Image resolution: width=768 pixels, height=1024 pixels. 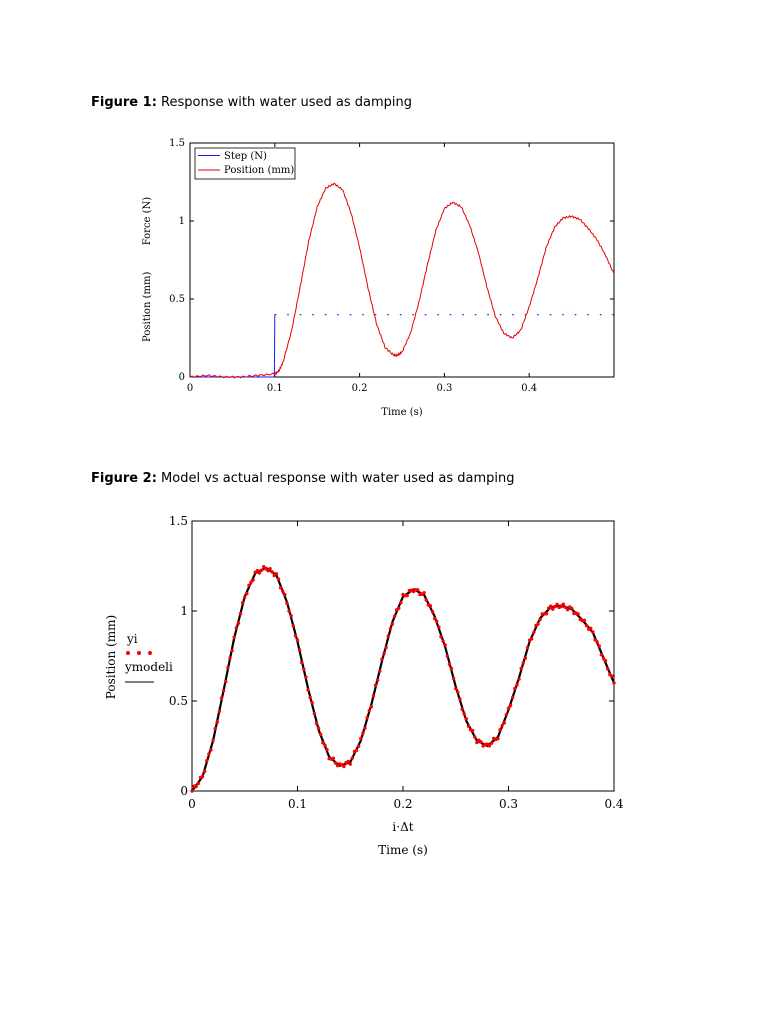 What do you see at coordinates (184, 791) in the screenshot?
I see `y-tick-label: 0` at bounding box center [184, 791].